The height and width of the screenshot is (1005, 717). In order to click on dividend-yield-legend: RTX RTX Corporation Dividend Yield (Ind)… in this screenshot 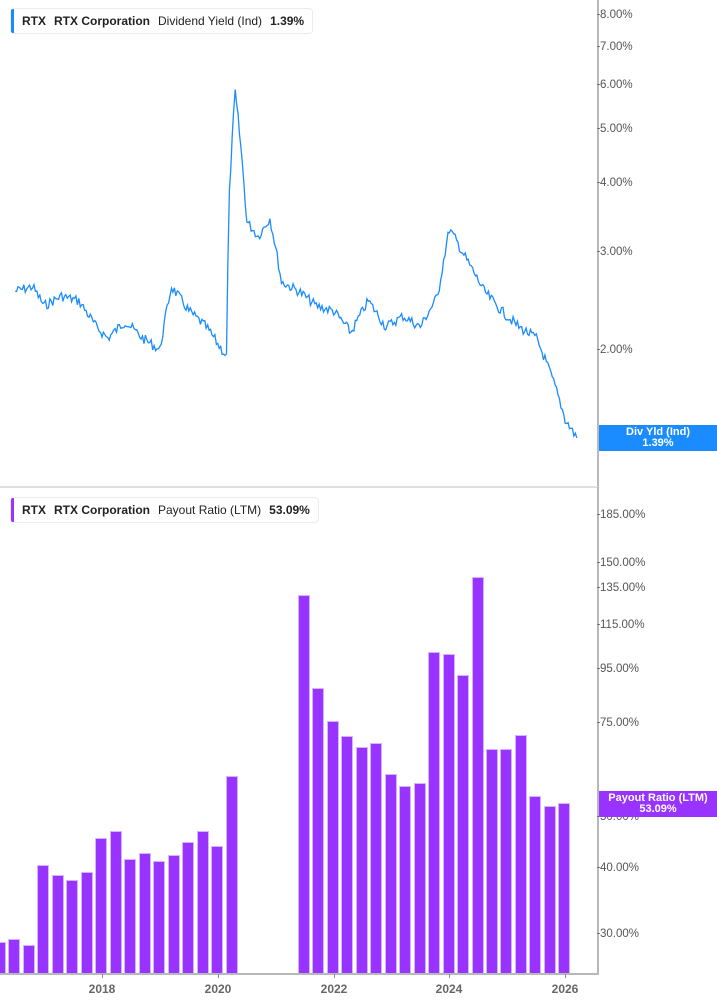, I will do `click(162, 21)`.